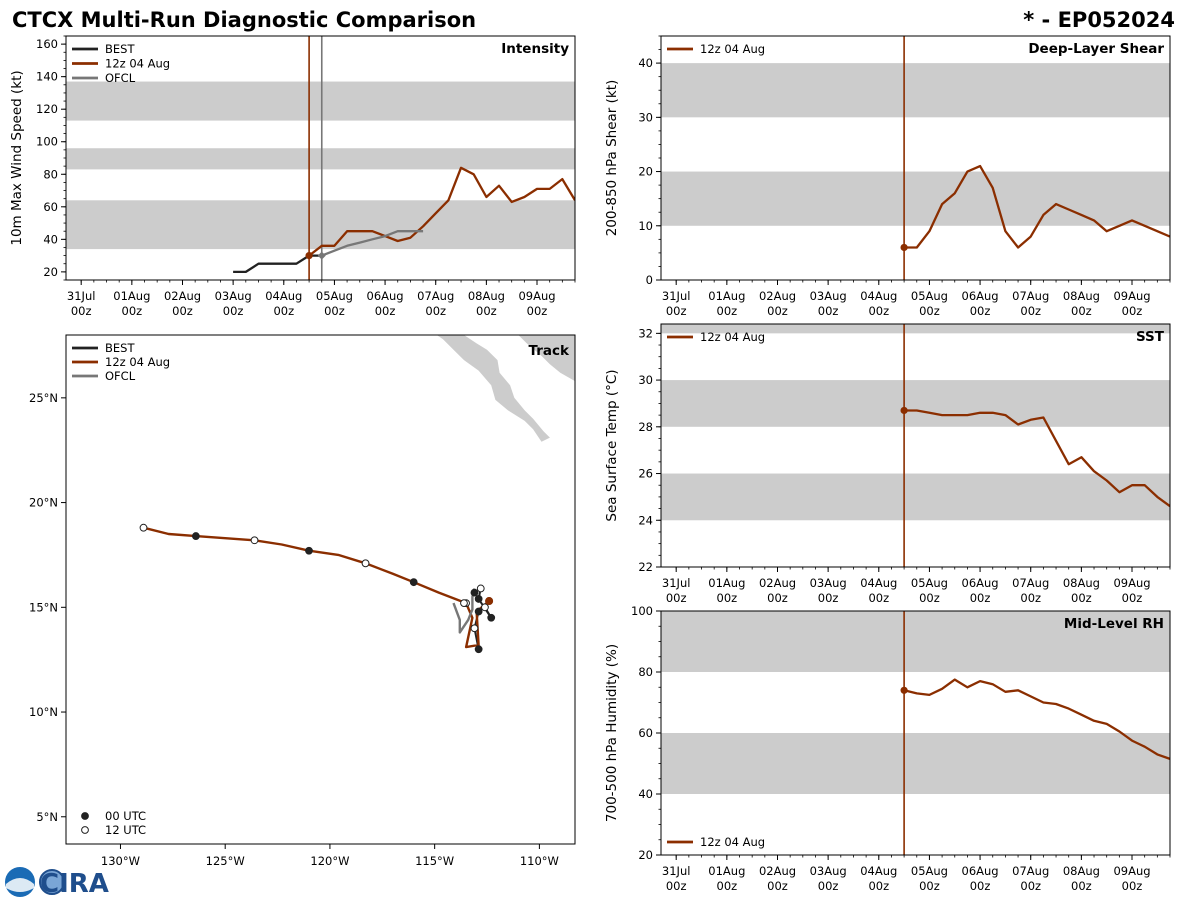 The image size is (1200, 900). I want to click on intensity-ytick-label: 140, so click(47, 77).